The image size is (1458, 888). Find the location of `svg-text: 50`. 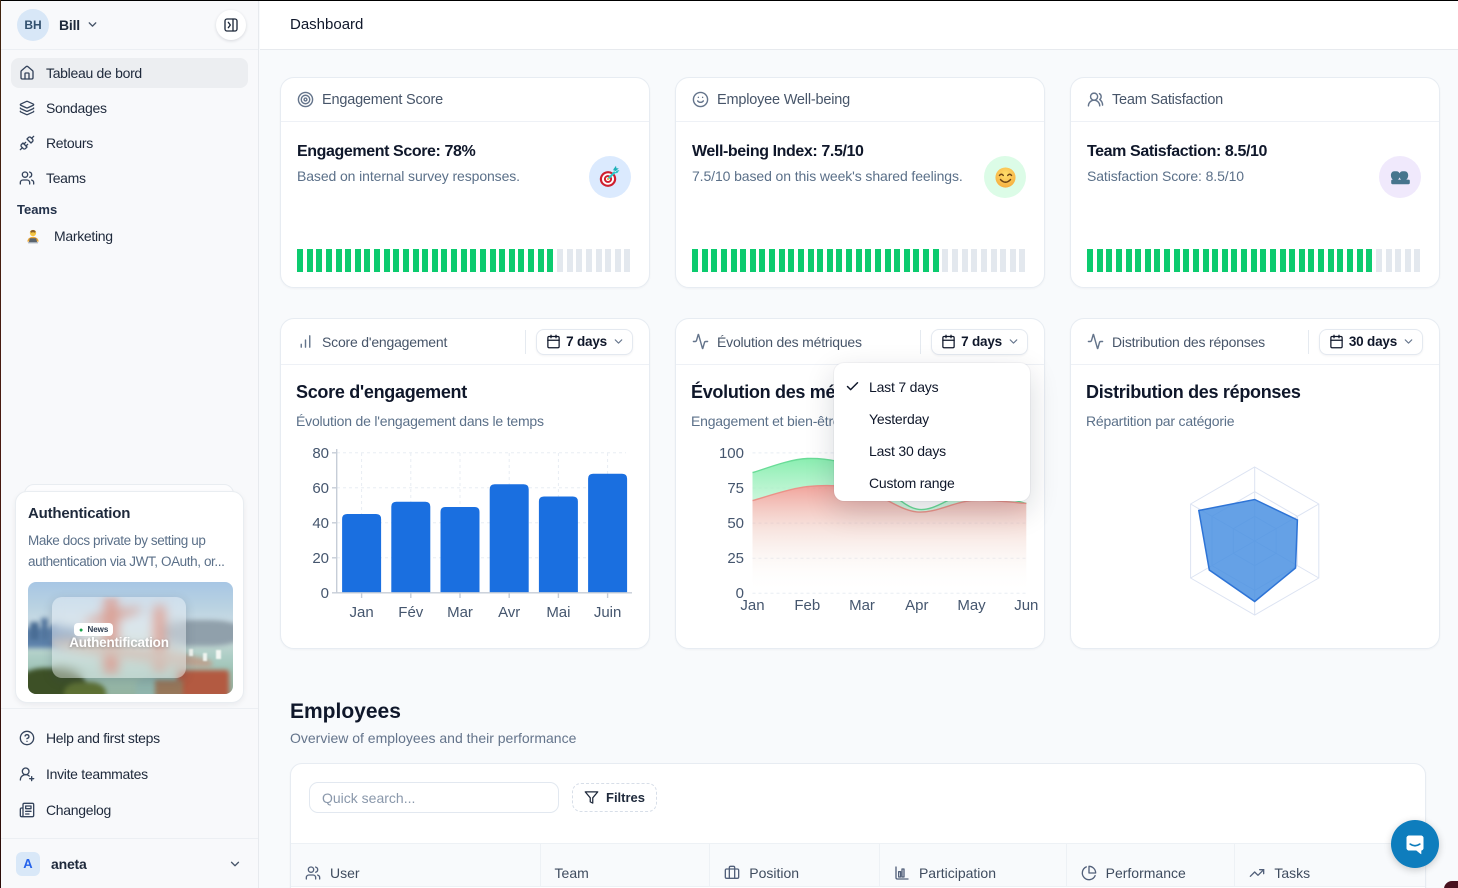

svg-text: 50 is located at coordinates (735, 523).